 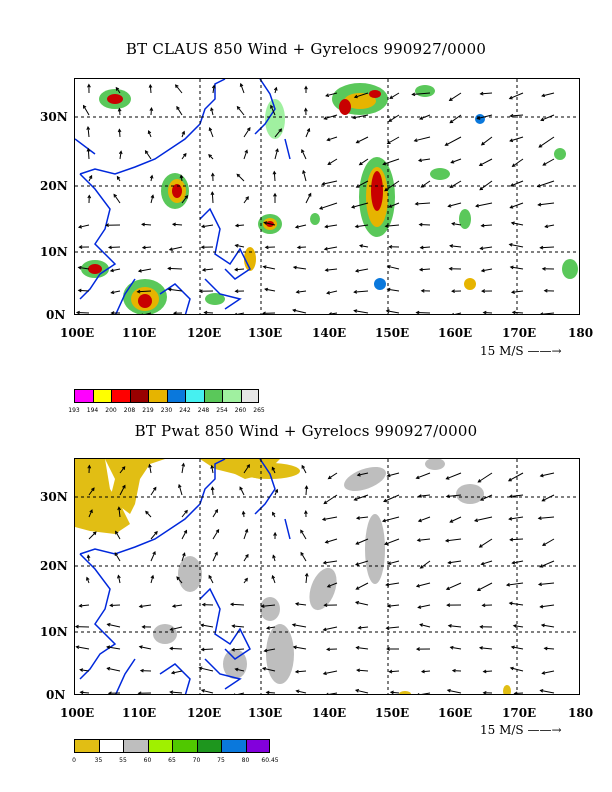 I want to click on panel1-lon-140e: 140E, so click(x=329, y=333).